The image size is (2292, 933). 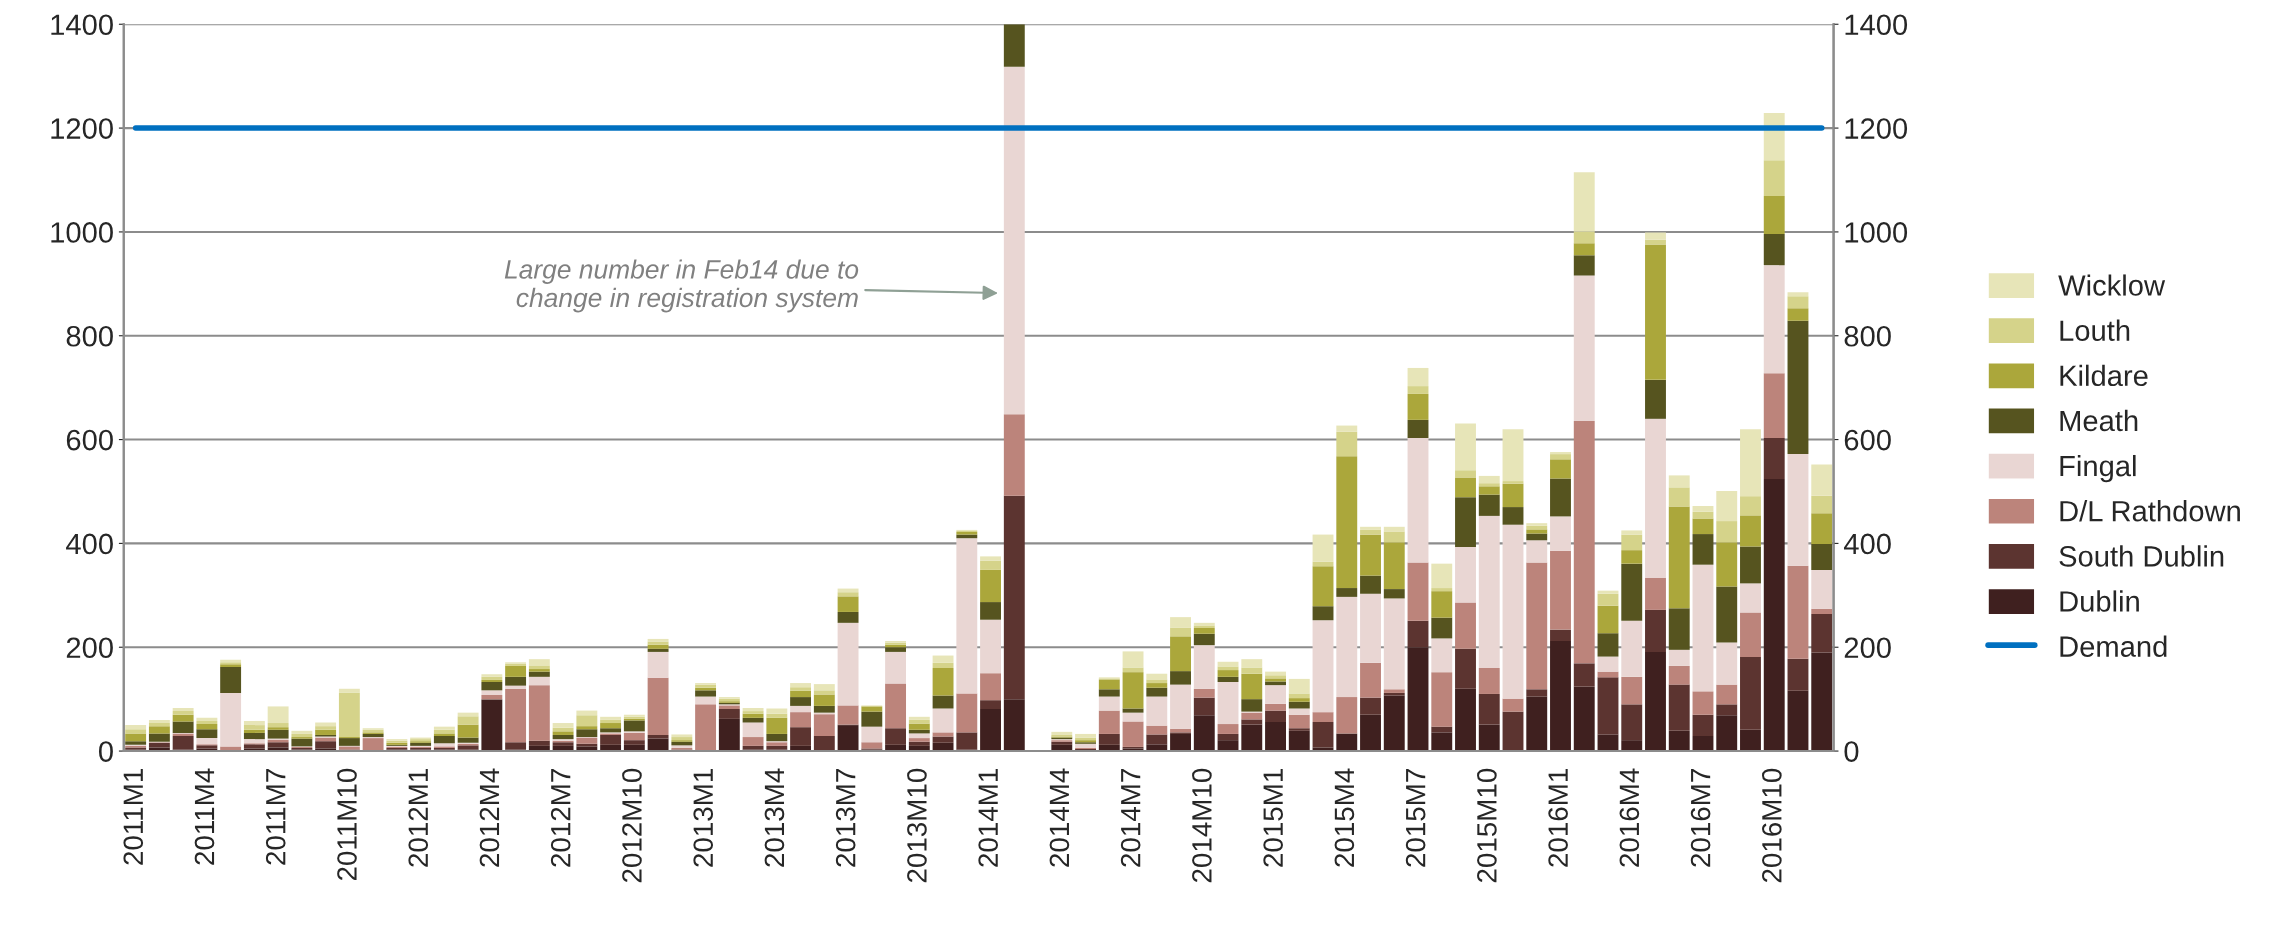 I want to click on legend-label: Louth, so click(x=2095, y=330).